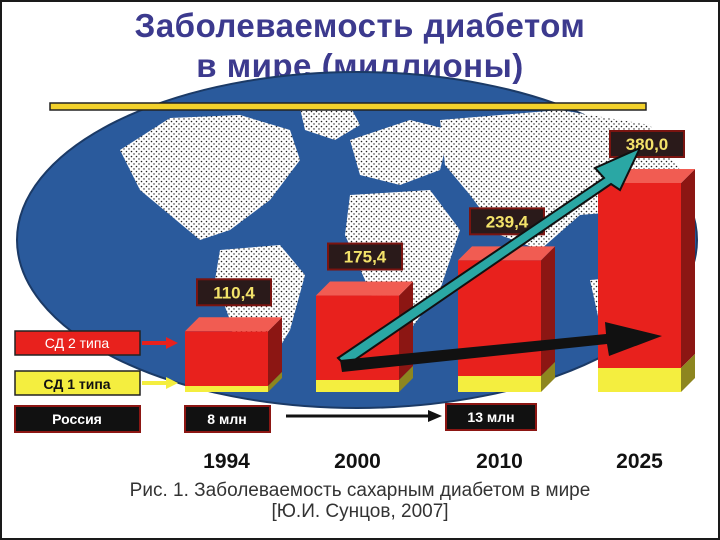 The image size is (720, 540). I want to click on title-underline, so click(348, 106).